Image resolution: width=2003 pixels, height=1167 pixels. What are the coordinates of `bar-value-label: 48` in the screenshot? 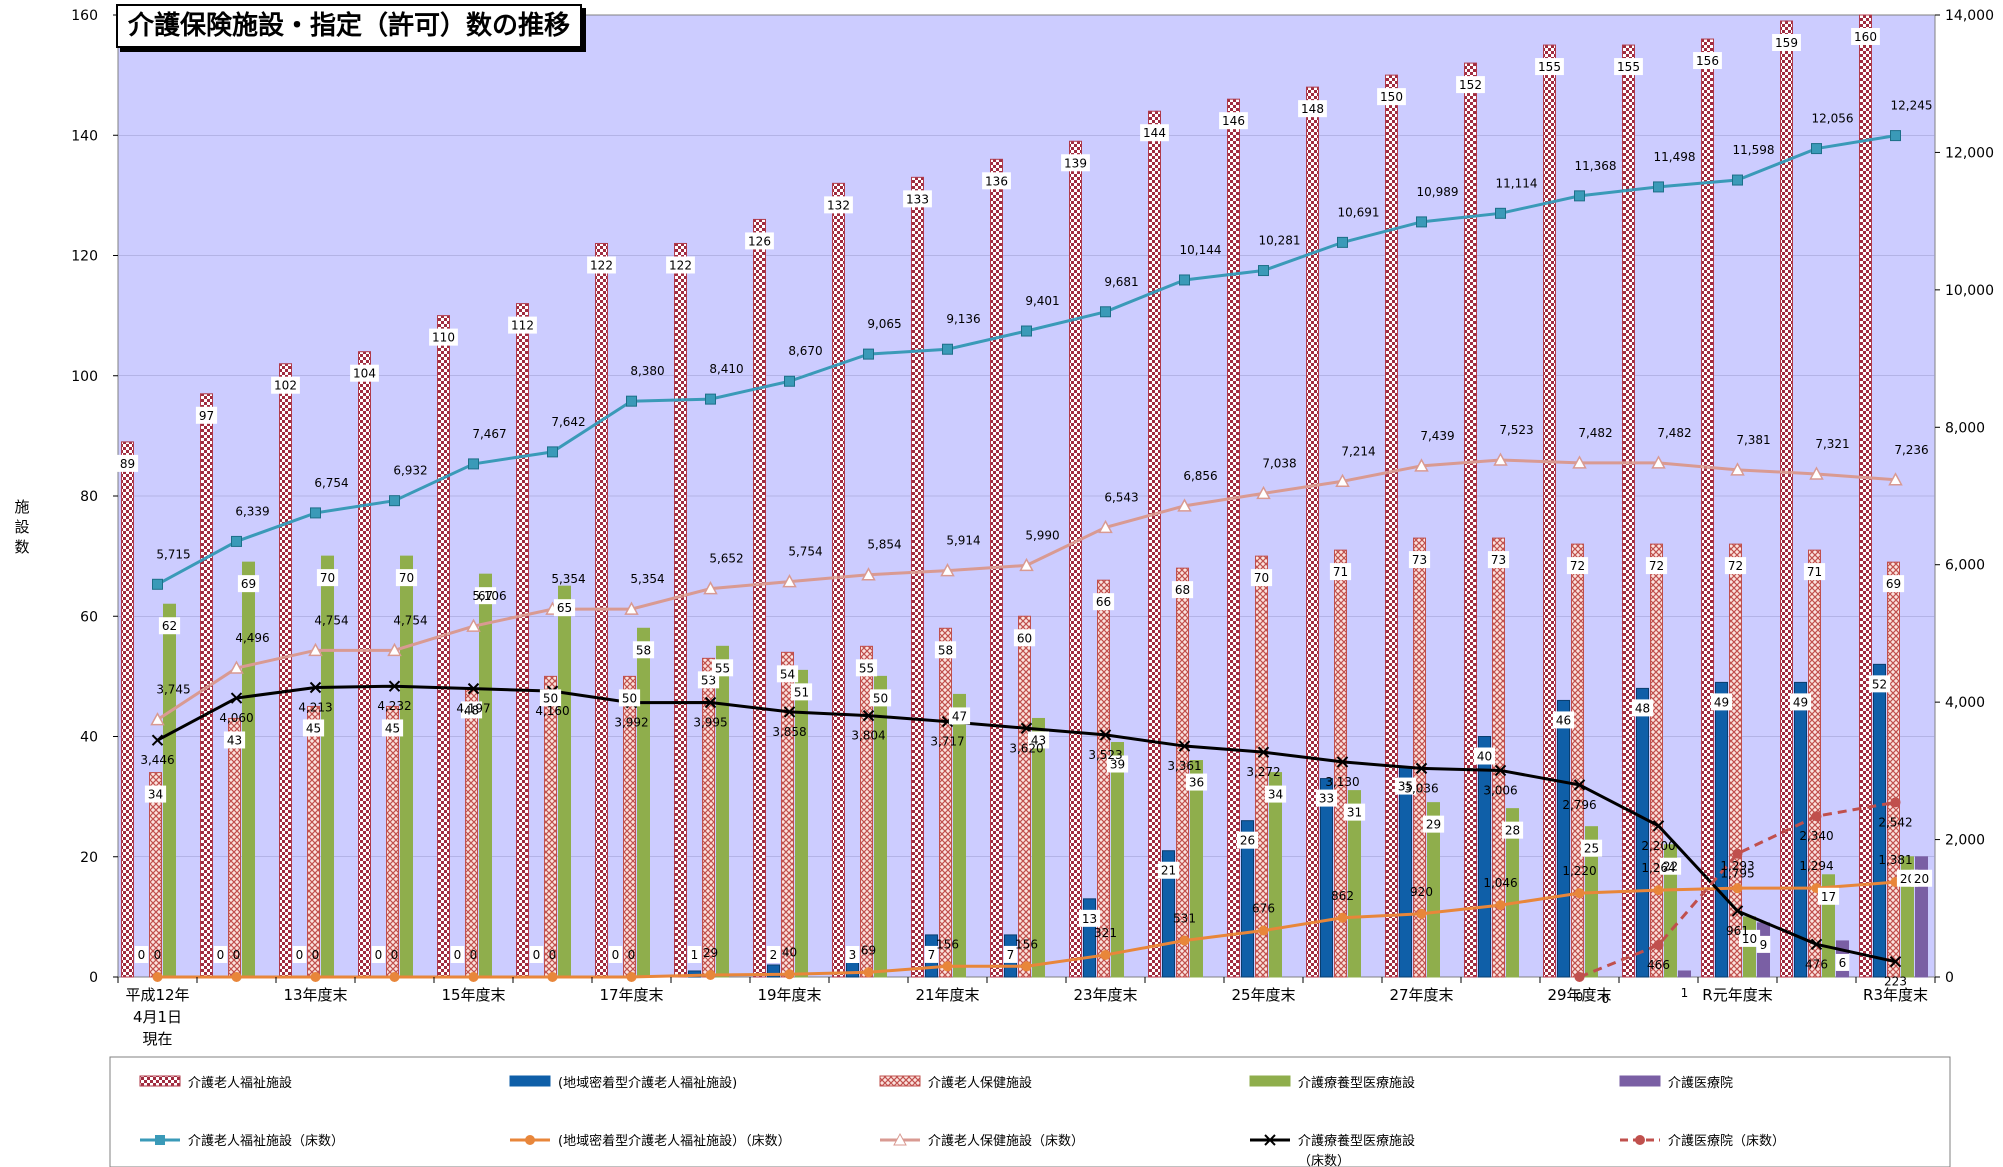 It's located at (471, 710).